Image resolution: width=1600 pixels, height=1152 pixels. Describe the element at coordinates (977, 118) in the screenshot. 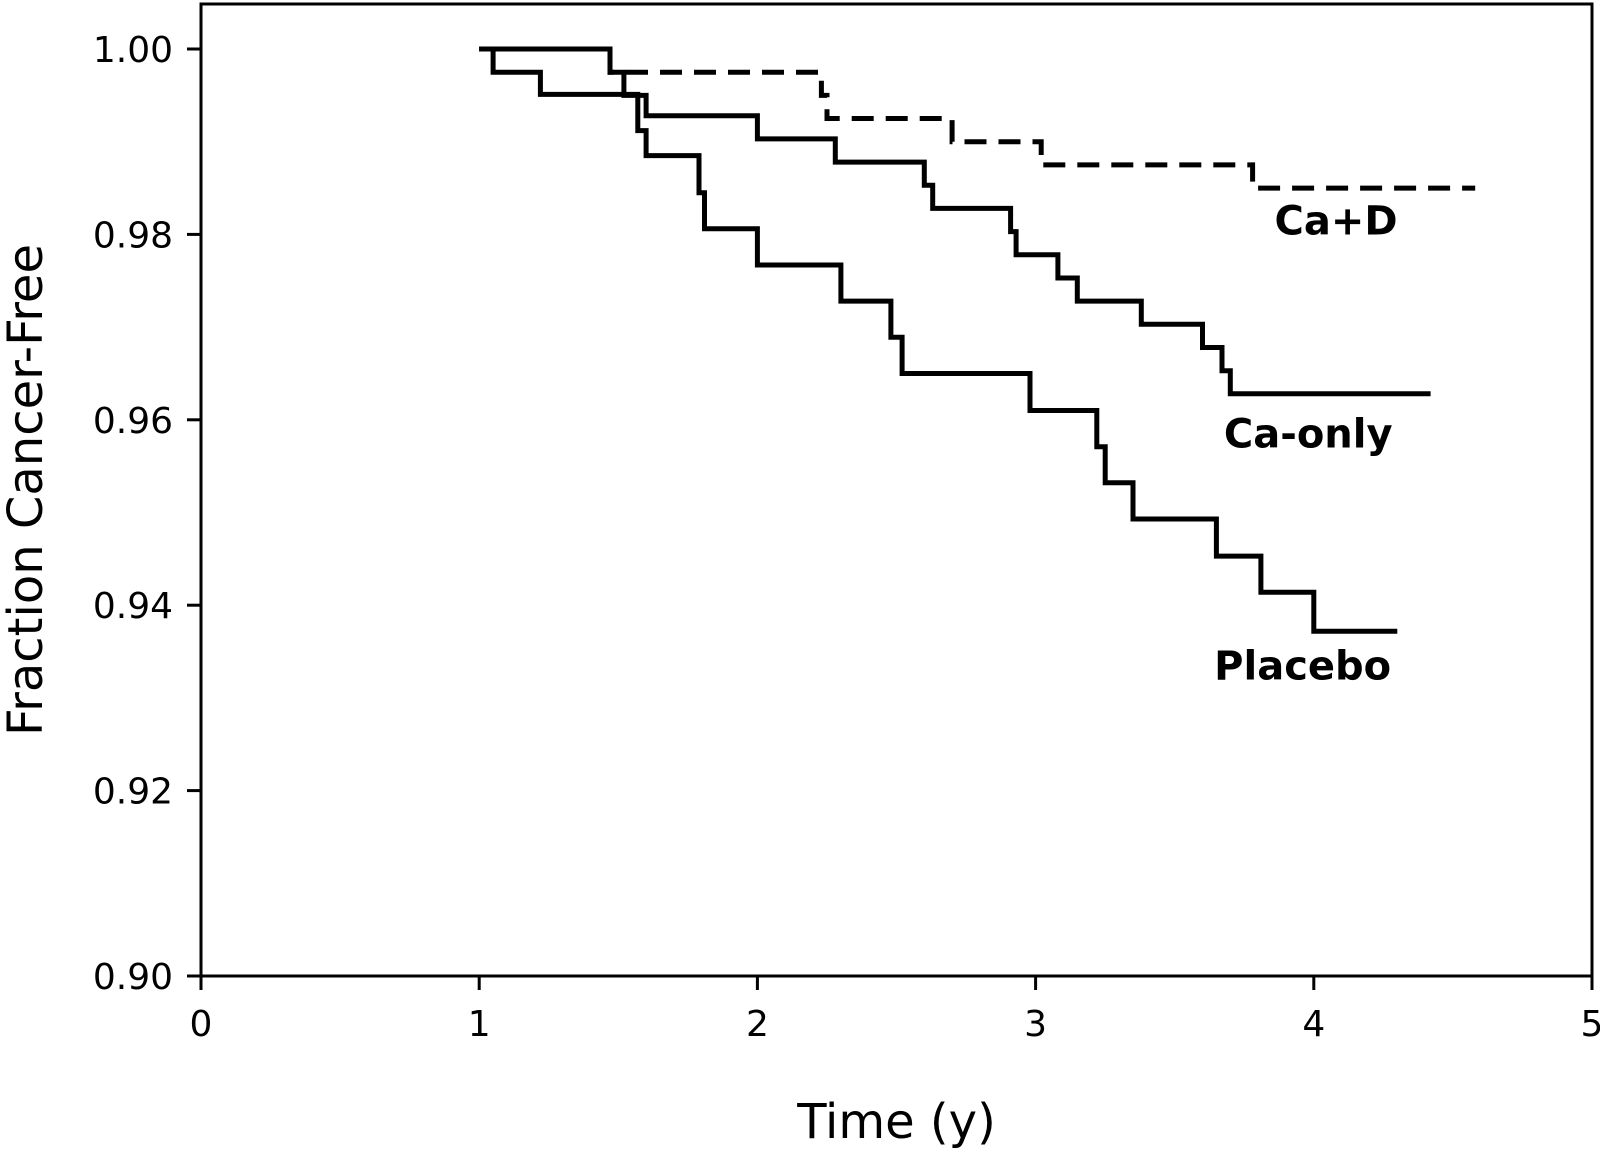

I see `series-line-ca-d` at that location.